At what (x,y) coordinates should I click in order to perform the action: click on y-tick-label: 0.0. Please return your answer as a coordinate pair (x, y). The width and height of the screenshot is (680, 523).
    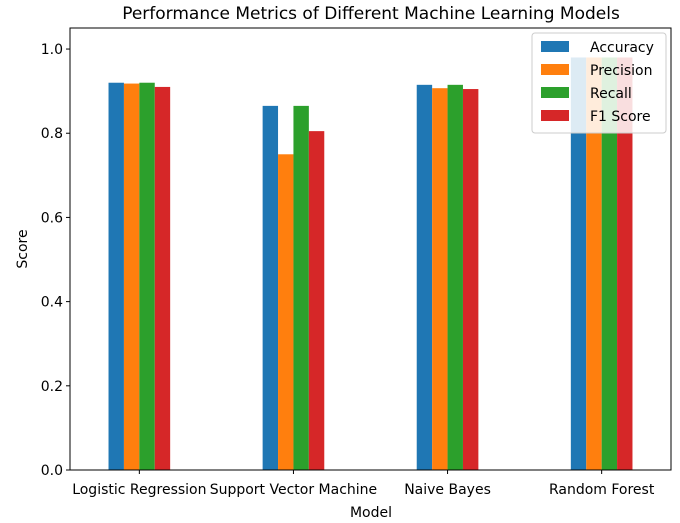
    Looking at the image, I should click on (52, 471).